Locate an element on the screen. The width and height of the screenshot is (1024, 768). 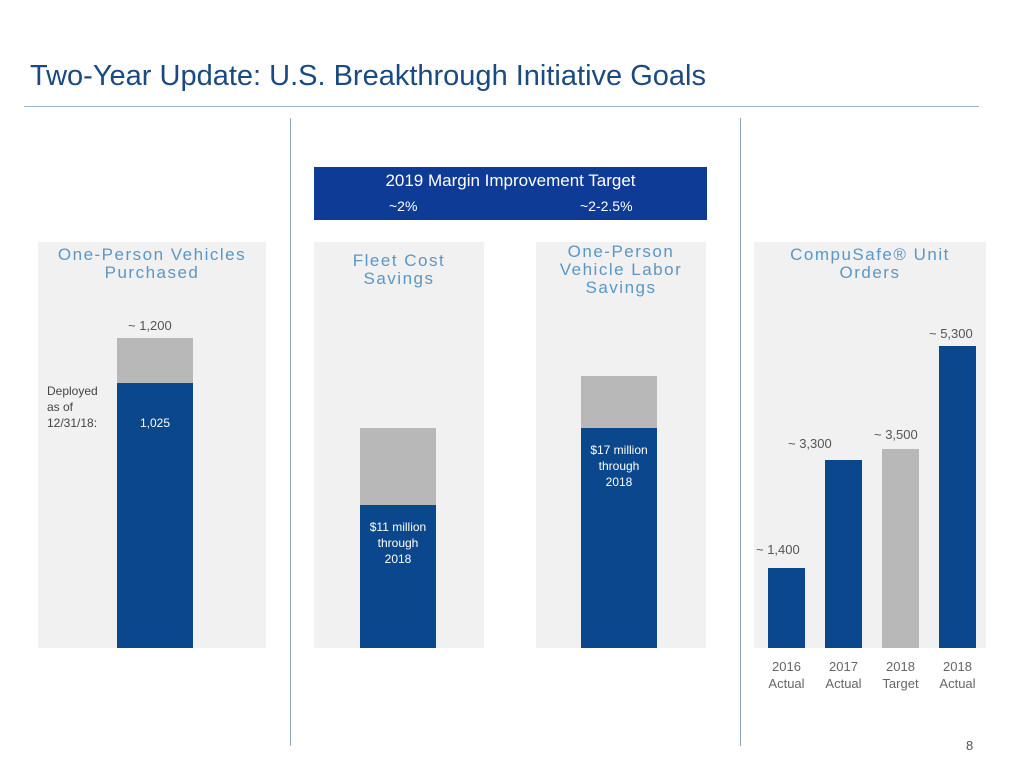
note-line: as of is located at coordinates (60, 407).